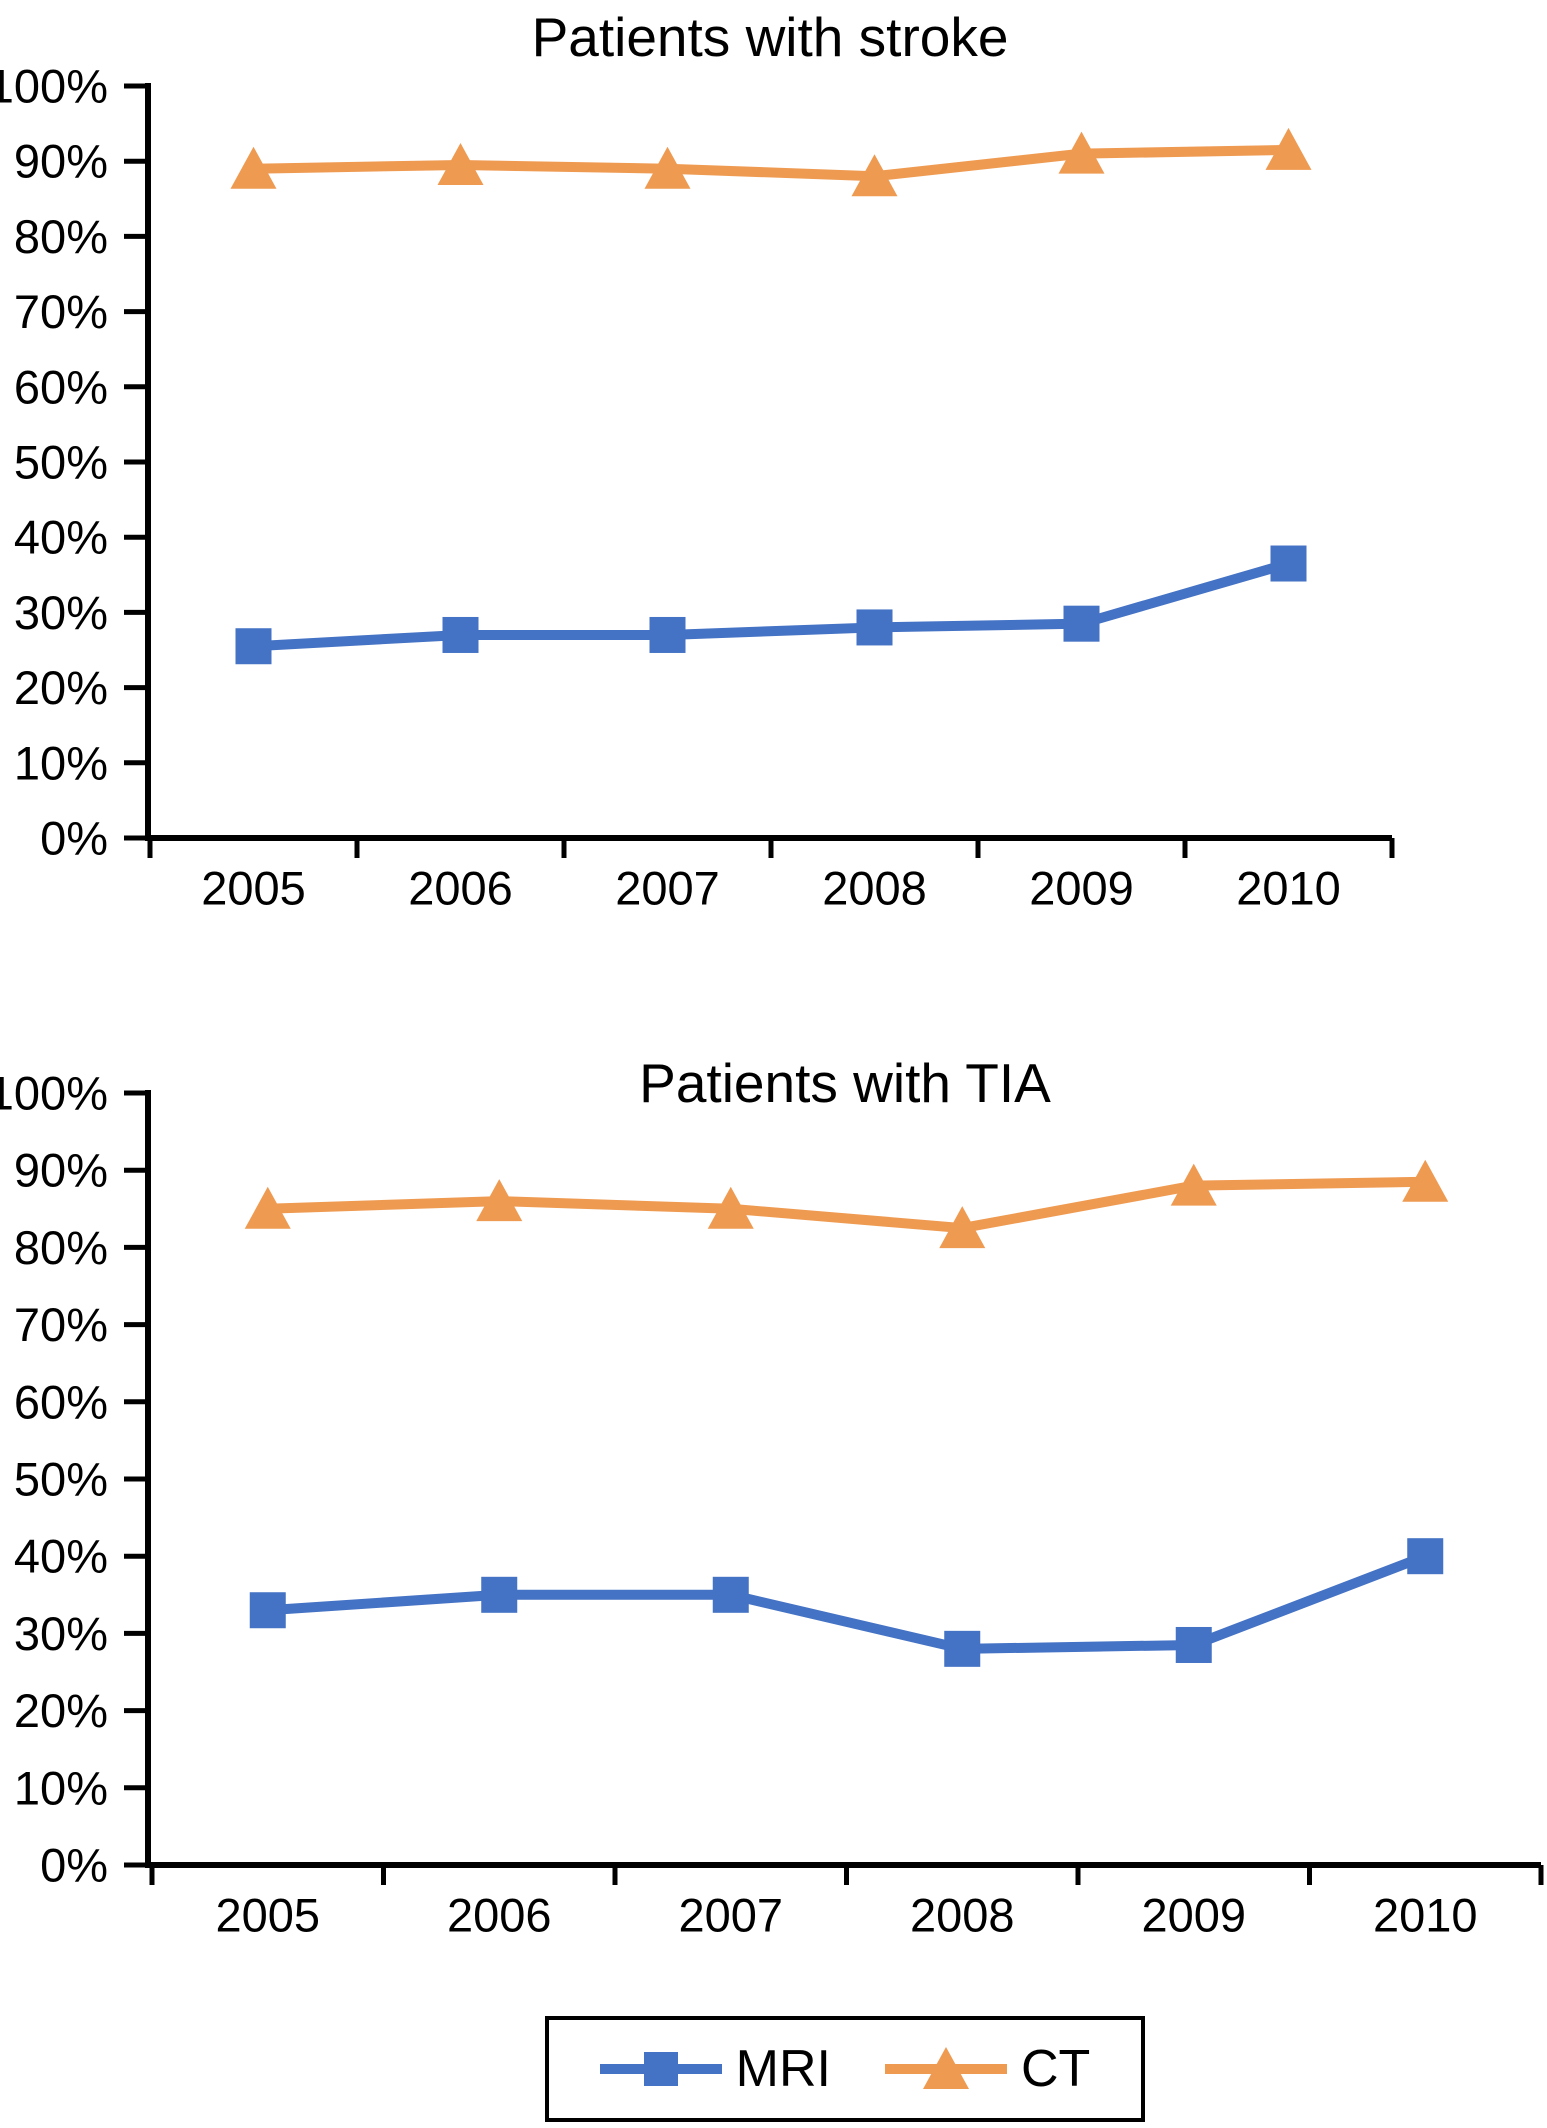  Describe the element at coordinates (783, 2069) in the screenshot. I see `legend-label-mri: MRI` at that location.